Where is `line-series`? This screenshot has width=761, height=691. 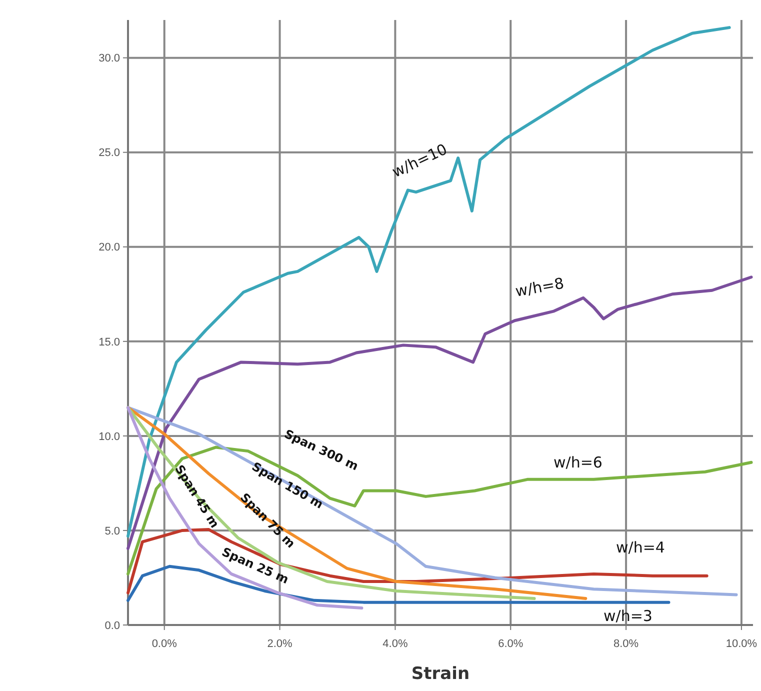
line-series is located at coordinates (245, 508).